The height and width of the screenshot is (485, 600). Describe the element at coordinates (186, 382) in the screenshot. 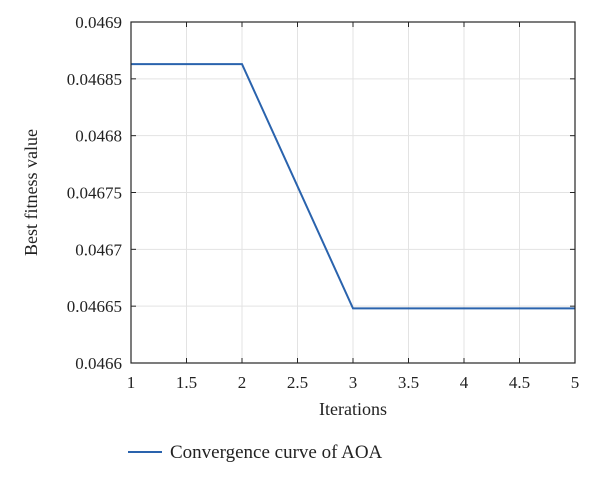

I see `x-tick-label: 1.5` at that location.